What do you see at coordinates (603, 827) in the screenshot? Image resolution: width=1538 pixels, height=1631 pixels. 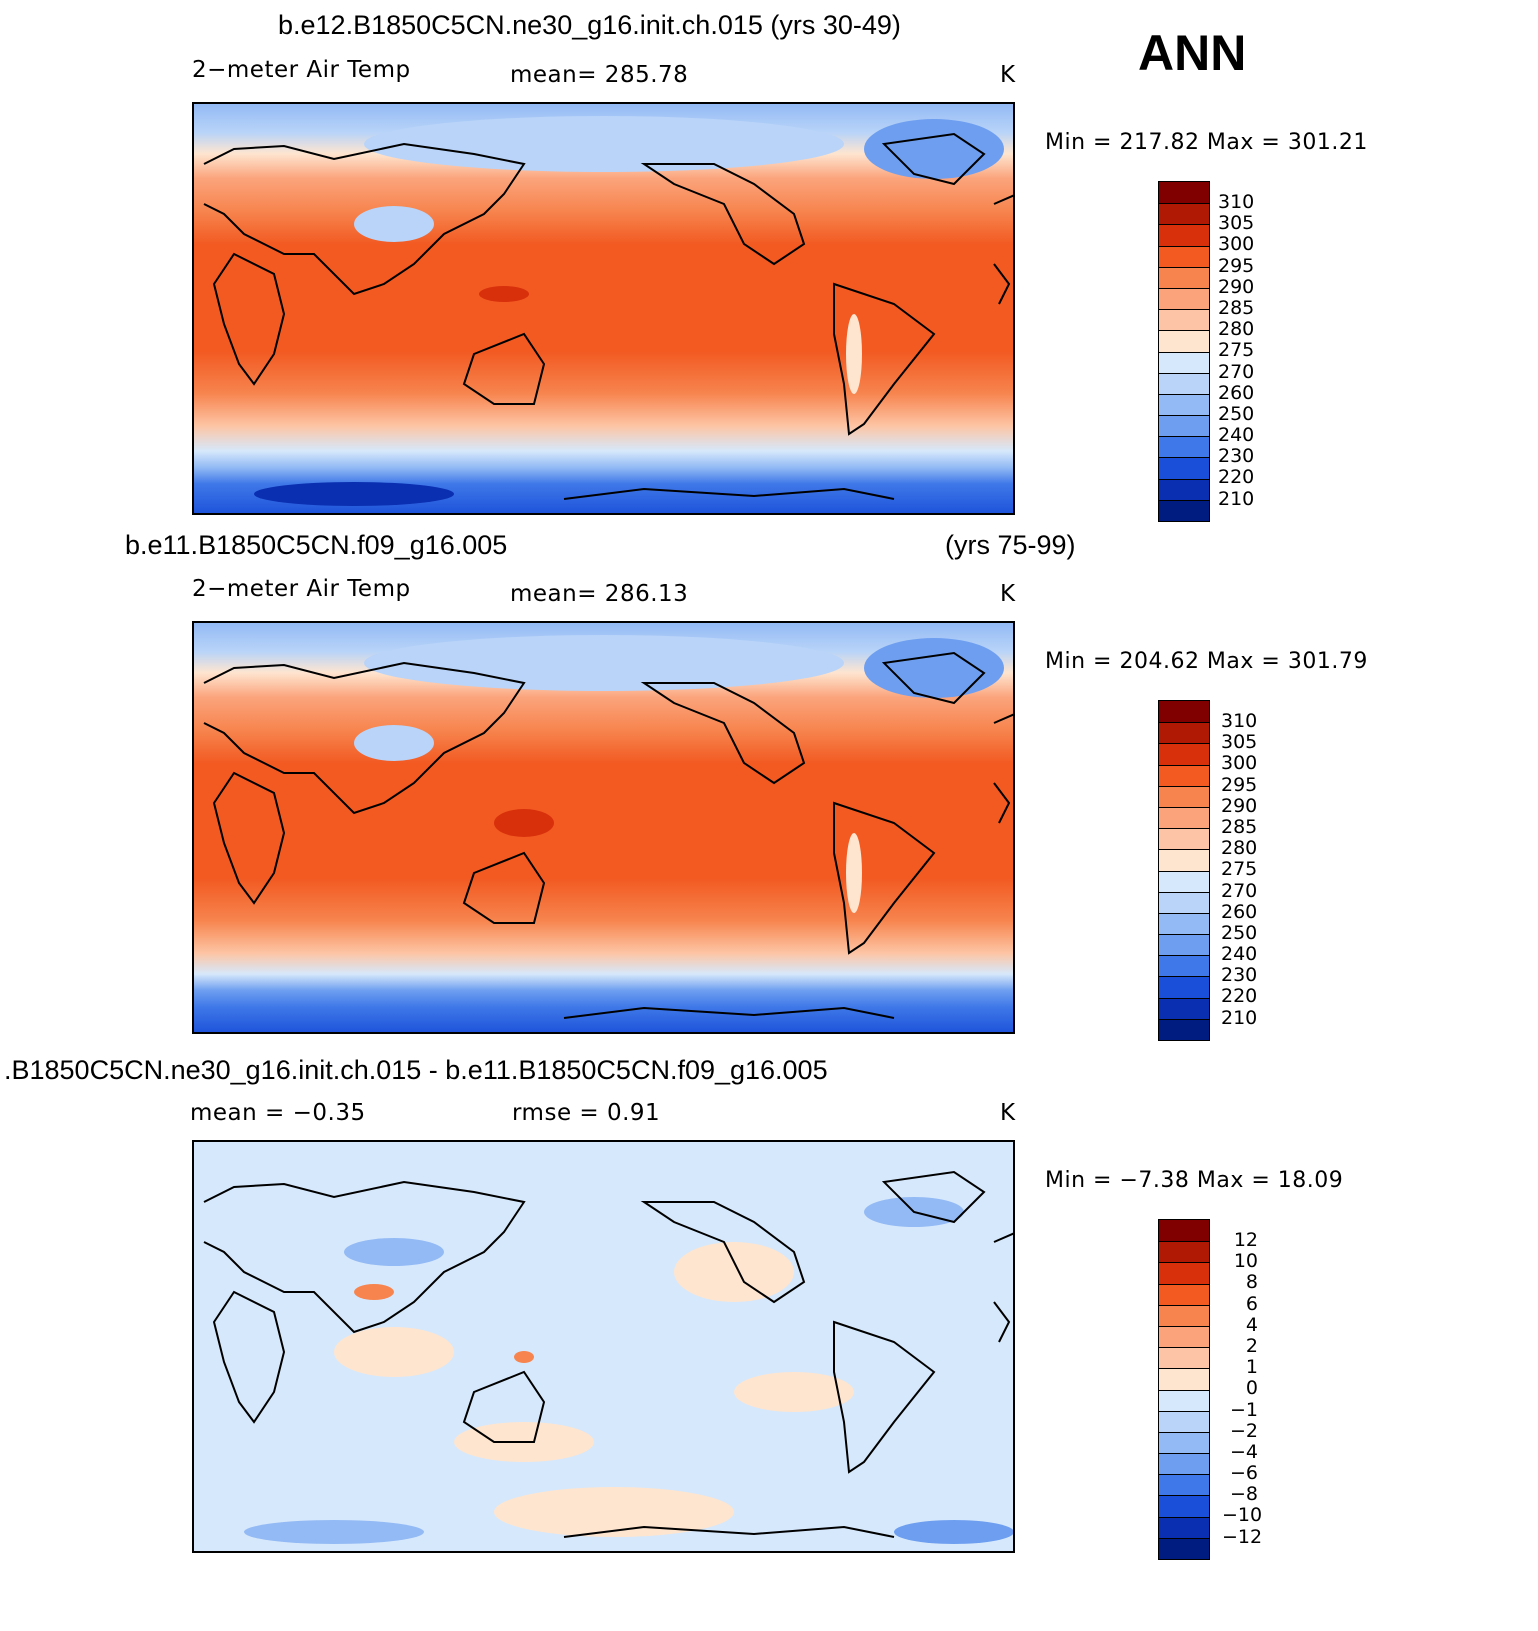 I see `panel-2-map` at bounding box center [603, 827].